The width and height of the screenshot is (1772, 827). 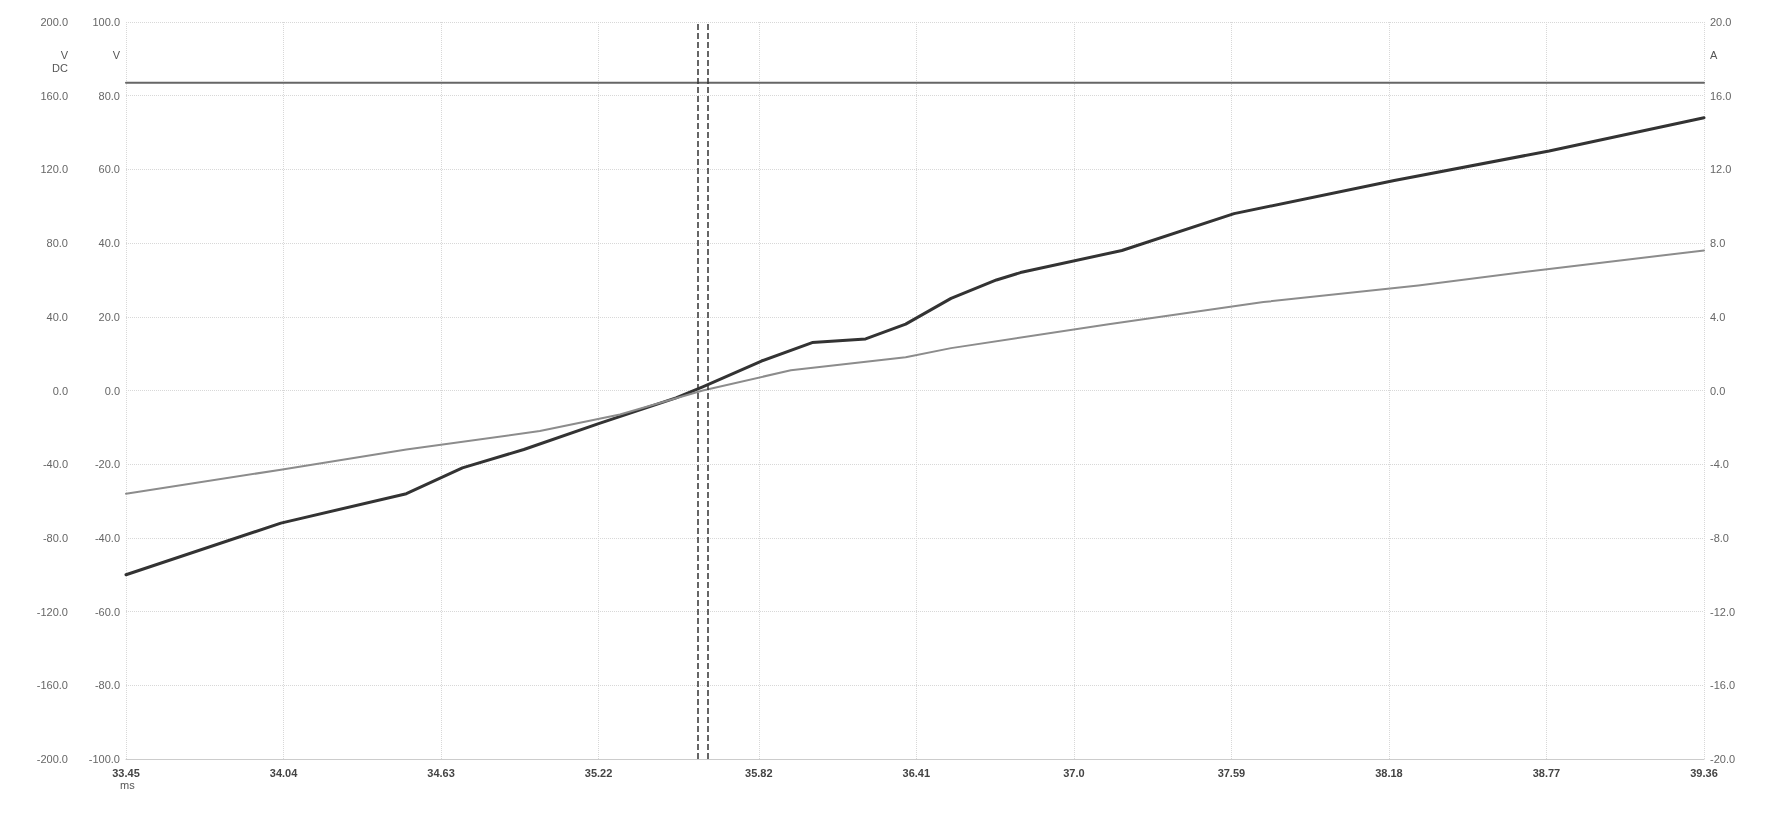 I want to click on x-tick-label: 36.41, so click(x=916, y=772).